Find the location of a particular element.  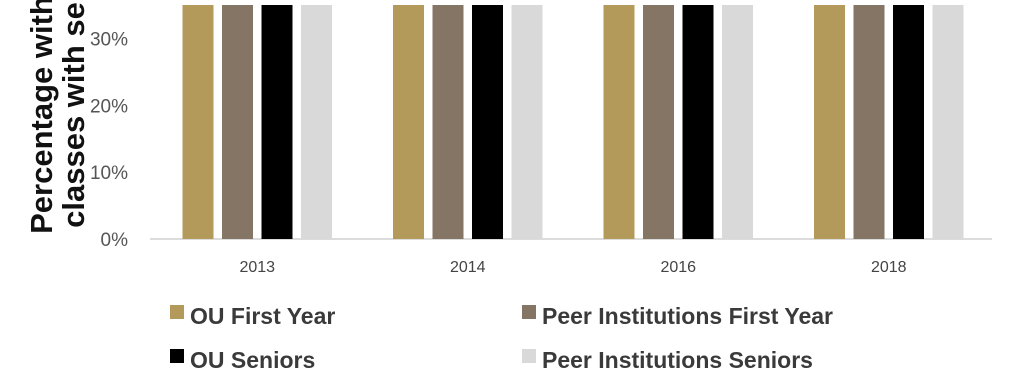

legend-label: OU First Year is located at coordinates (262, 316).